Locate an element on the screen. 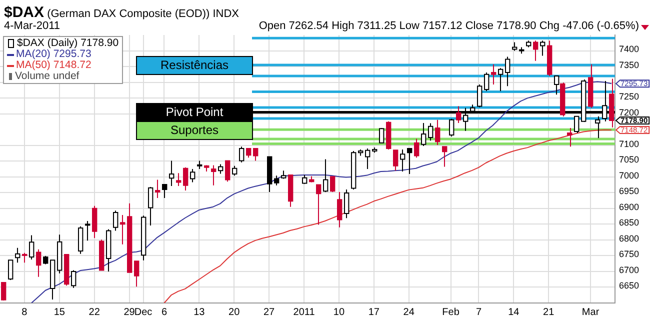  y-tick-label: 7100 is located at coordinates (629, 143).